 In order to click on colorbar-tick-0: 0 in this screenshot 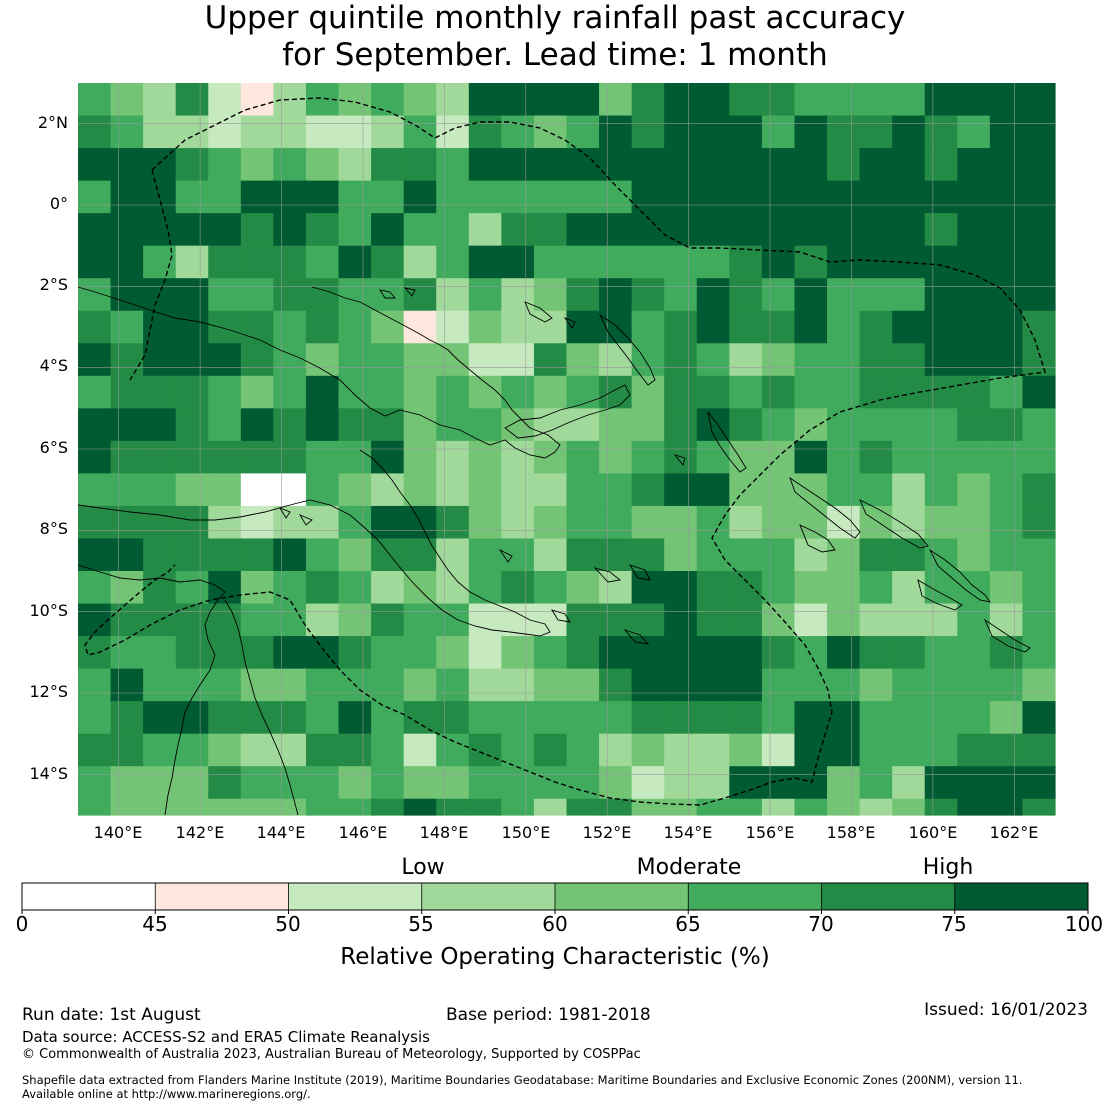, I will do `click(22, 924)`.